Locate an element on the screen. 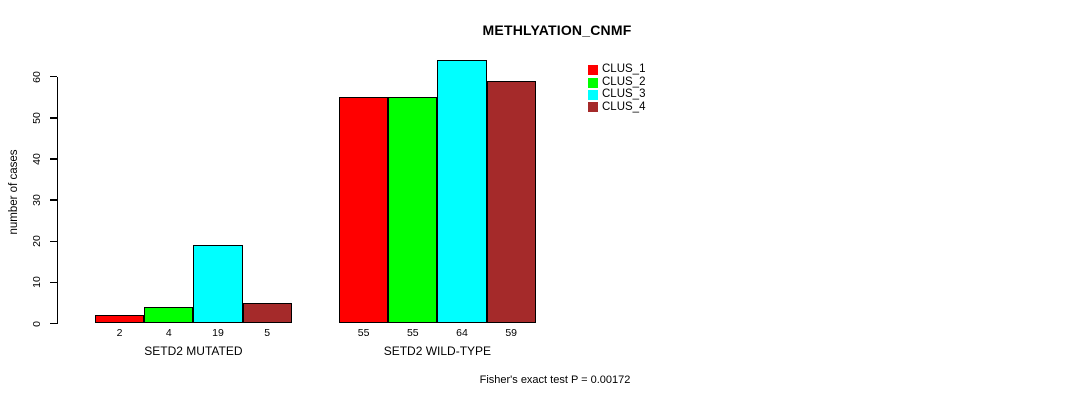 The height and width of the screenshot is (400, 1090). x-group-label: SETD2 WILD-TYPE is located at coordinates (437, 351).